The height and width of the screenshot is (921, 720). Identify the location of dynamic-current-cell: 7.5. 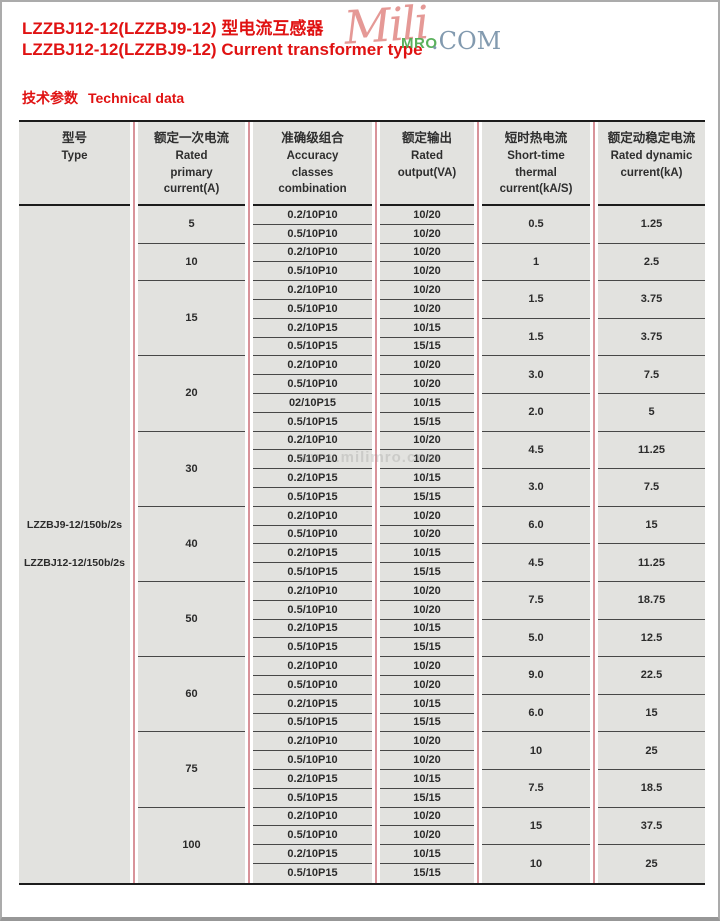
(651, 375).